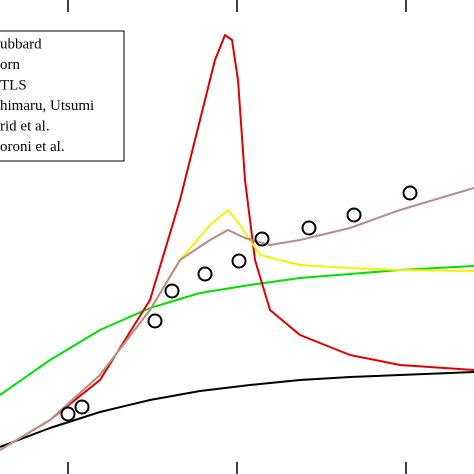 The image size is (474, 474). I want to click on legend-label: himaru, Utsumi, so click(47, 106).